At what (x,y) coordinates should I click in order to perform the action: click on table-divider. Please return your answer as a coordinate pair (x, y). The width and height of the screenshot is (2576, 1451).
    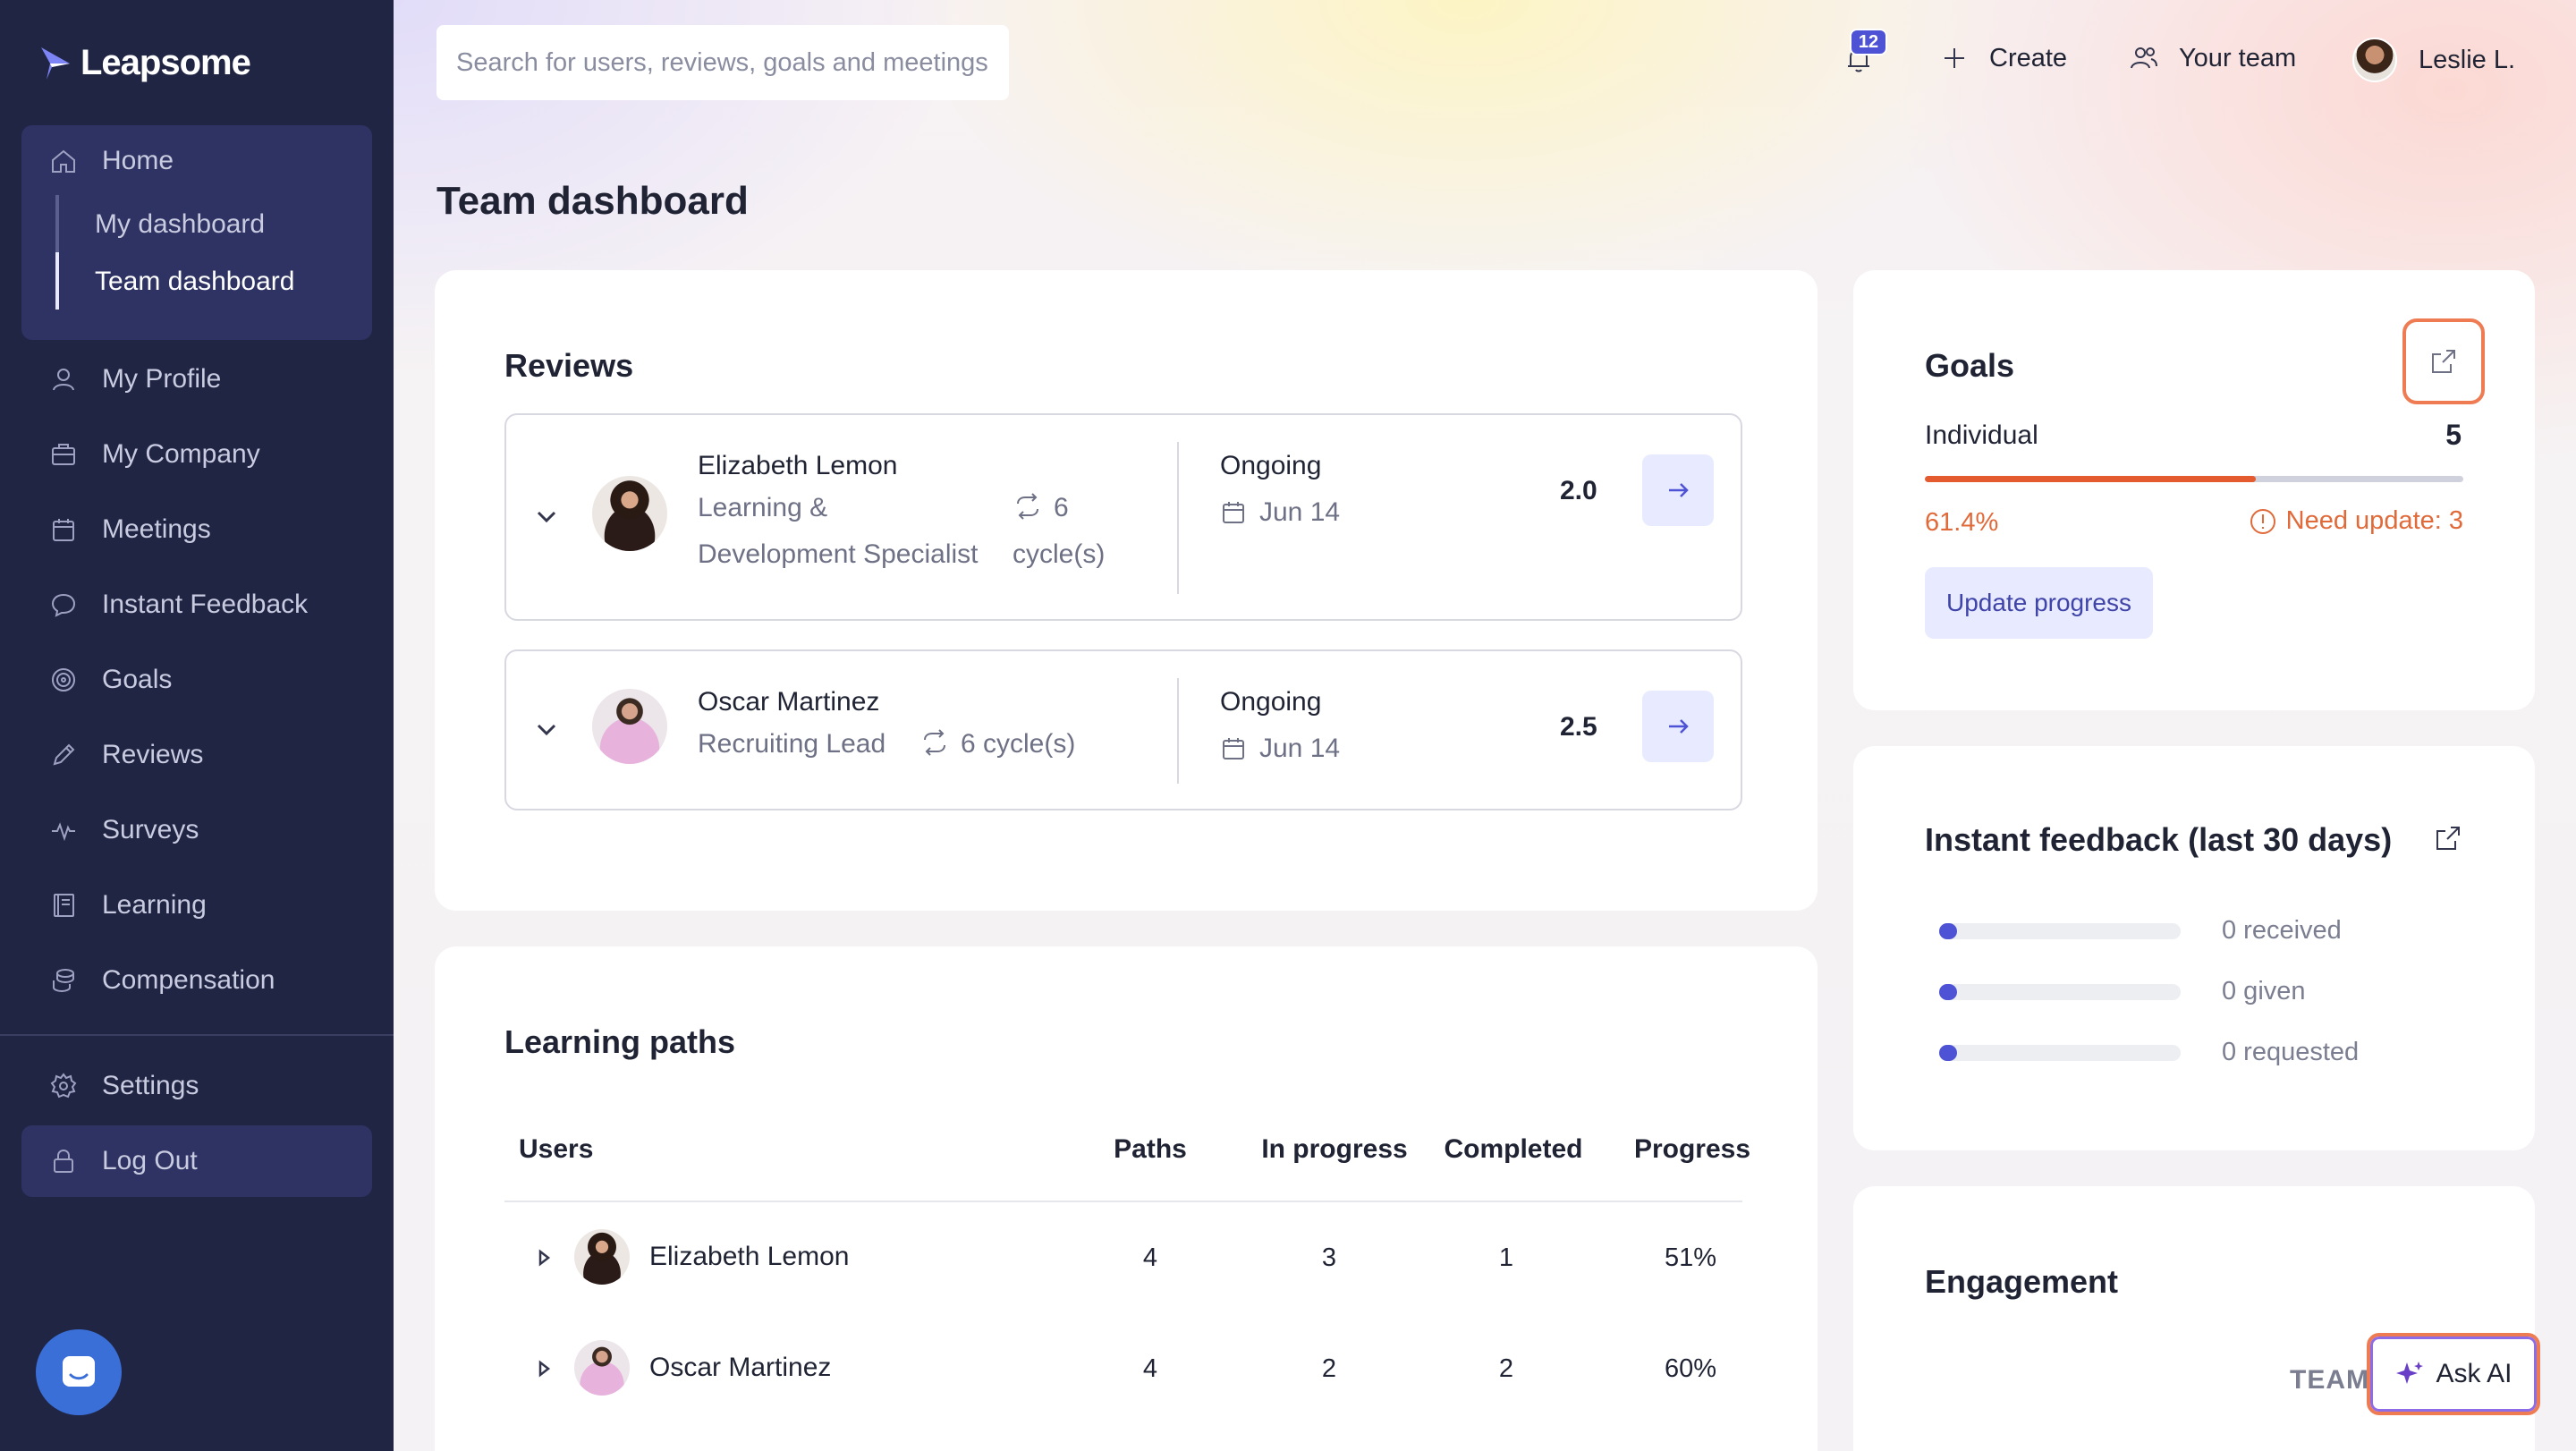
    Looking at the image, I should click on (1123, 1201).